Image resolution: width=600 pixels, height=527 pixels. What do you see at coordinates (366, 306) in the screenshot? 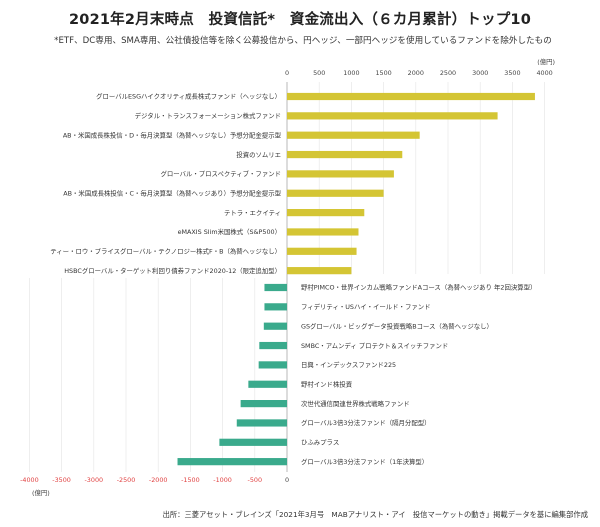
I see `outflow-label: フィデリティ・USハイ・イールド・ファンド` at bounding box center [366, 306].